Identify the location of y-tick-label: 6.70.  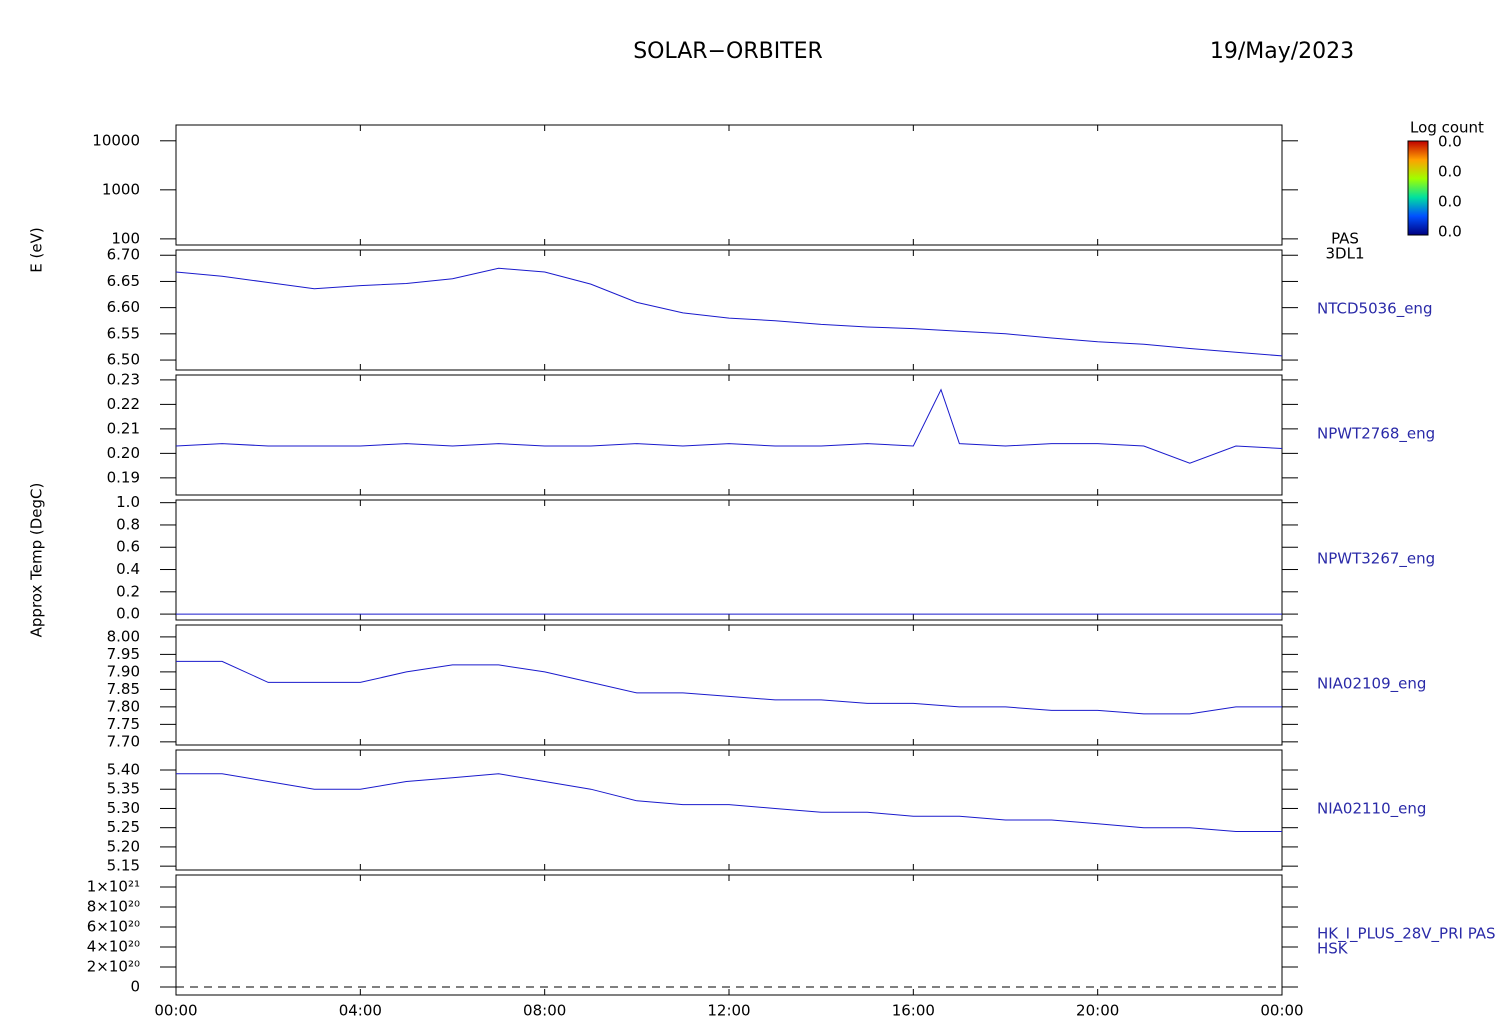
(123, 255).